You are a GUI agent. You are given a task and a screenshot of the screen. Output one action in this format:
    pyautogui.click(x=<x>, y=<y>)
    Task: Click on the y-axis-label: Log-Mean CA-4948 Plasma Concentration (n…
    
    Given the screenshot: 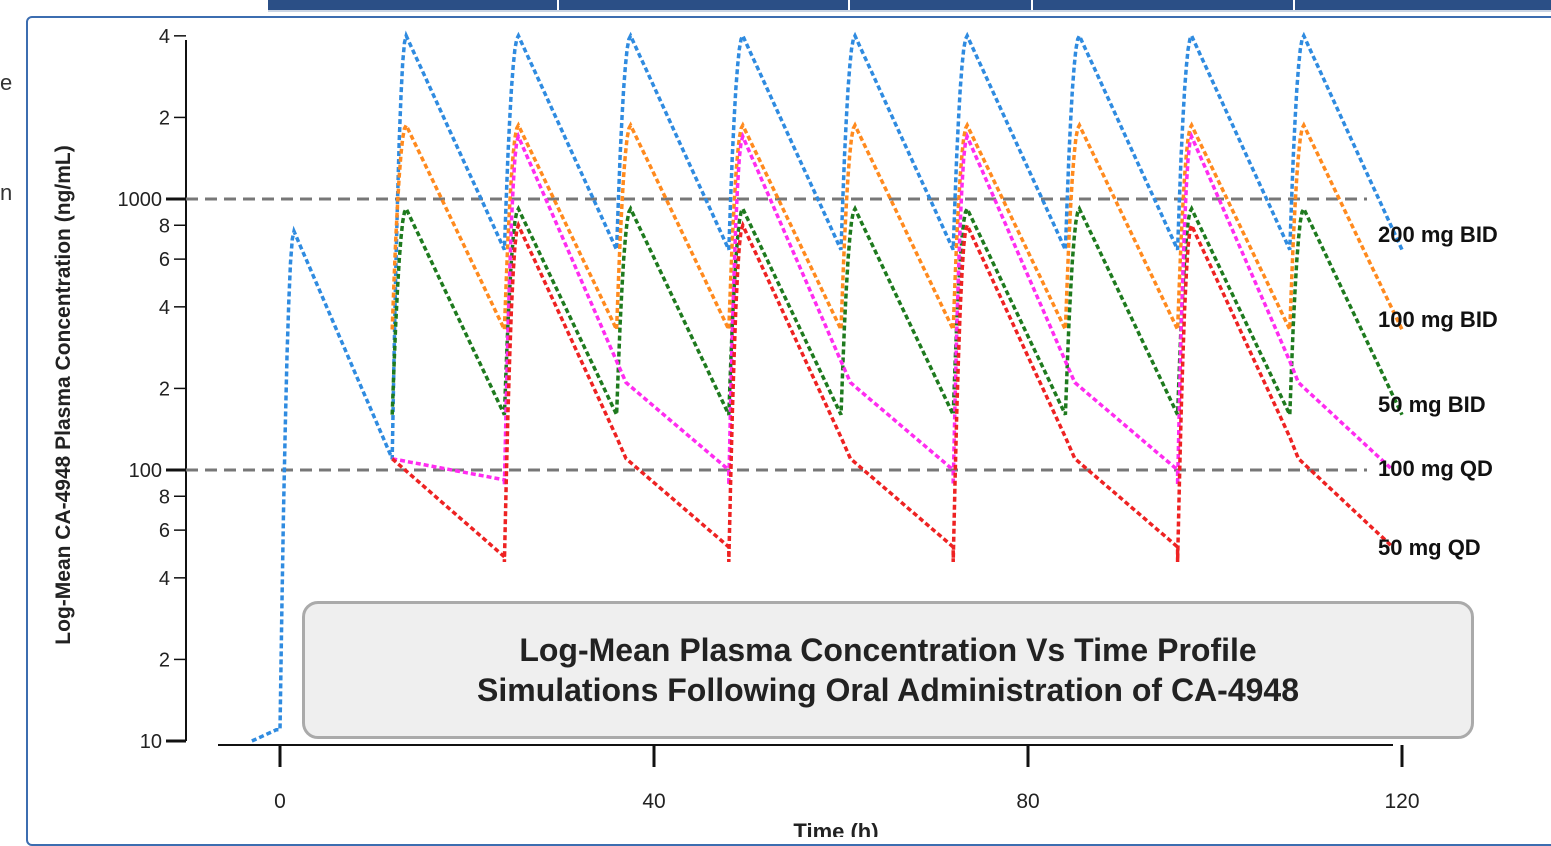 What is the action you would take?
    pyautogui.click(x=63, y=394)
    